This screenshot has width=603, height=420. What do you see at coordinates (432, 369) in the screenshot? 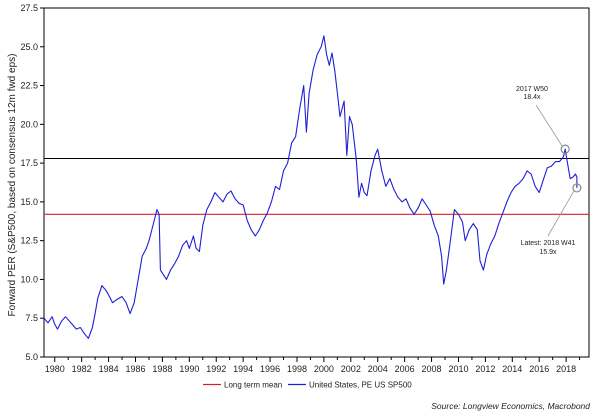
I see `x-tick-label: 2008` at bounding box center [432, 369].